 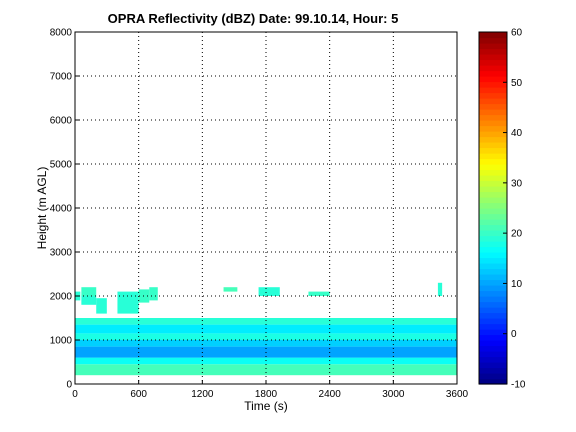 What do you see at coordinates (514, 209) in the screenshot?
I see `colorbar-ticks: -10 0 10 20 30 40 50 60` at bounding box center [514, 209].